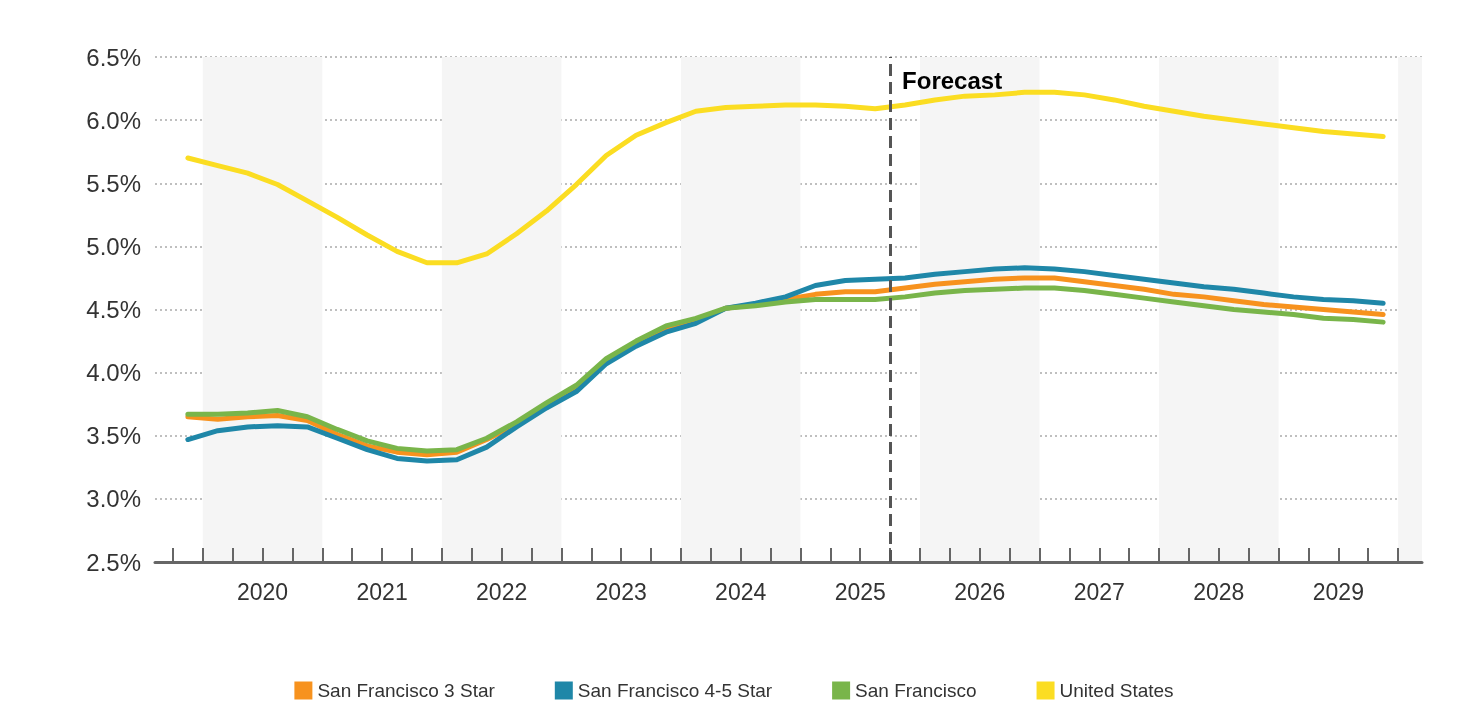 This screenshot has width=1468, height=719. What do you see at coordinates (916, 690) in the screenshot?
I see `legend-label: San Francisco` at bounding box center [916, 690].